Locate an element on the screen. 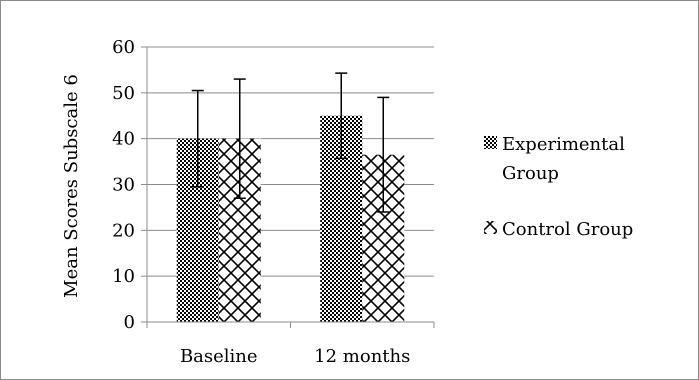 Image resolution: width=699 pixels, height=380 pixels. x-tick-label: 12 months is located at coordinates (362, 356).